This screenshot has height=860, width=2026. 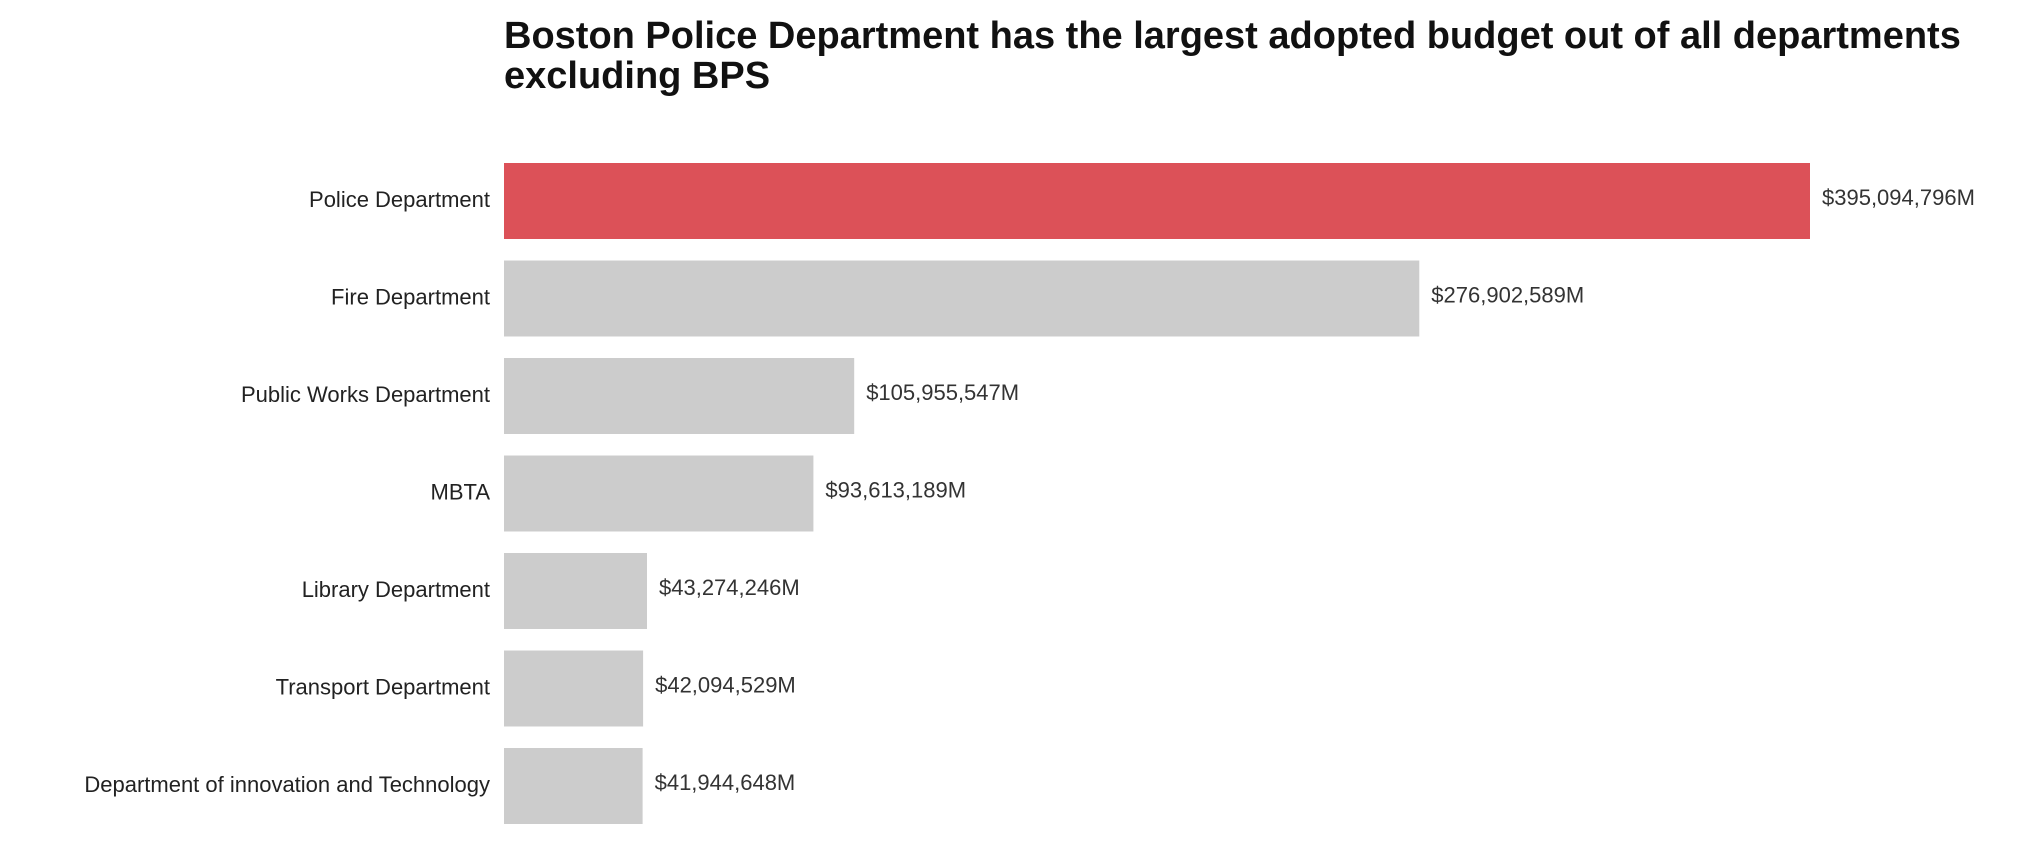 I want to click on value-label-2: $105,955,547M, so click(x=942, y=392).